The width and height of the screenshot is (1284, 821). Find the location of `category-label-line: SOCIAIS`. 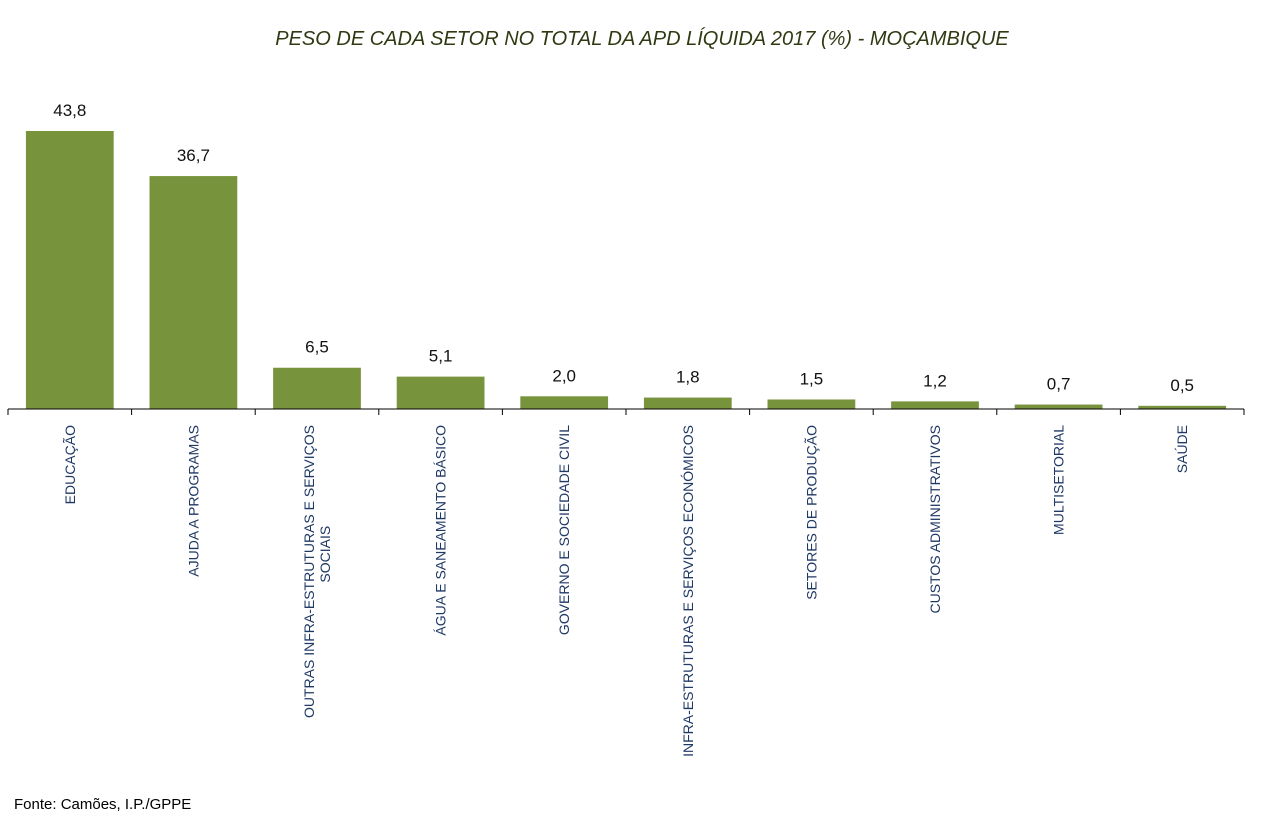

category-label-line: SOCIAIS is located at coordinates (325, 554).